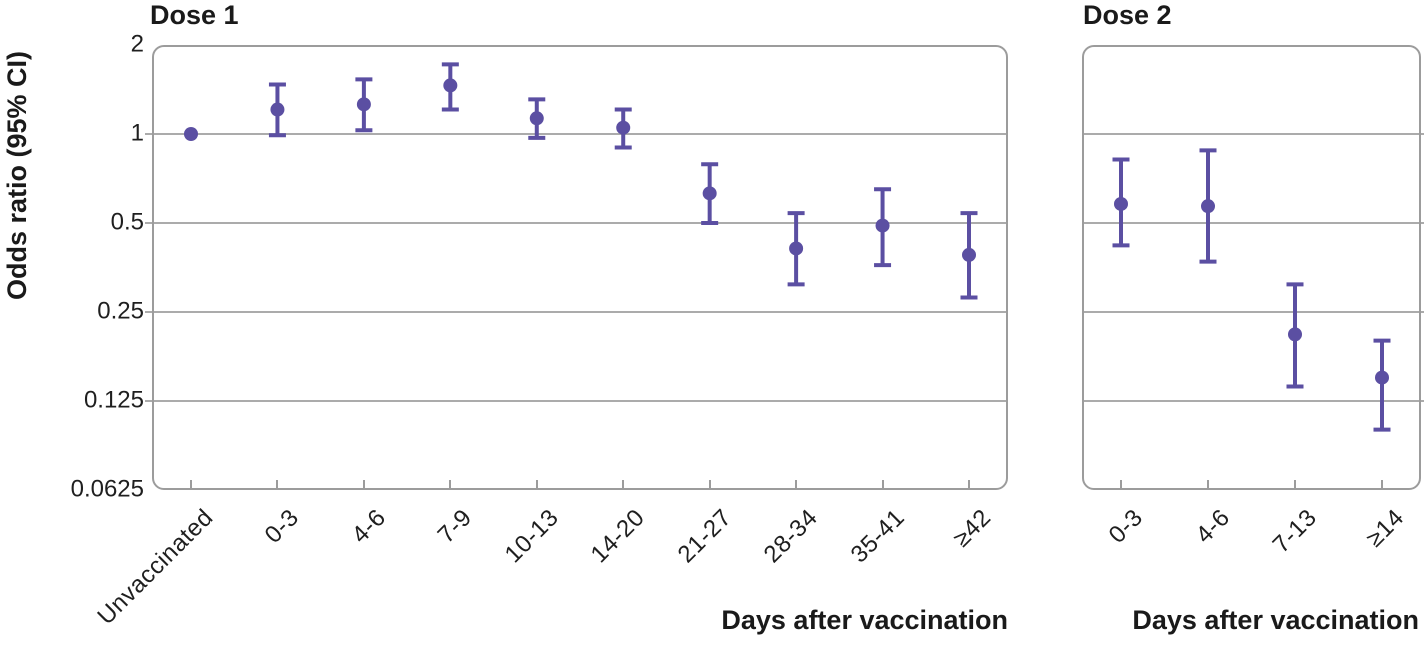 The height and width of the screenshot is (658, 1424). What do you see at coordinates (1275, 620) in the screenshot?
I see `x-axis-title-dose-2: Days after vaccination` at bounding box center [1275, 620].